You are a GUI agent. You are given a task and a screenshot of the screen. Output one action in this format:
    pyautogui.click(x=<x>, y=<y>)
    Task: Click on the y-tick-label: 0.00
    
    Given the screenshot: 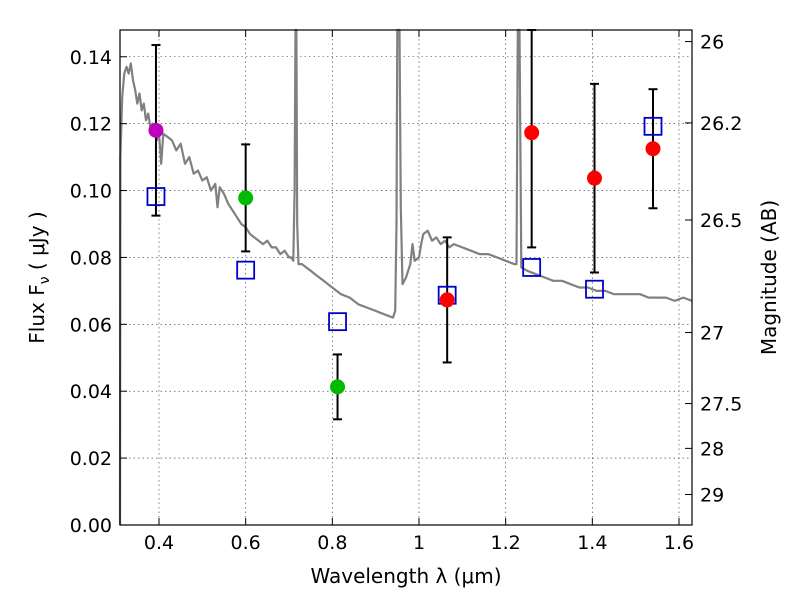 What is the action you would take?
    pyautogui.click(x=91, y=526)
    